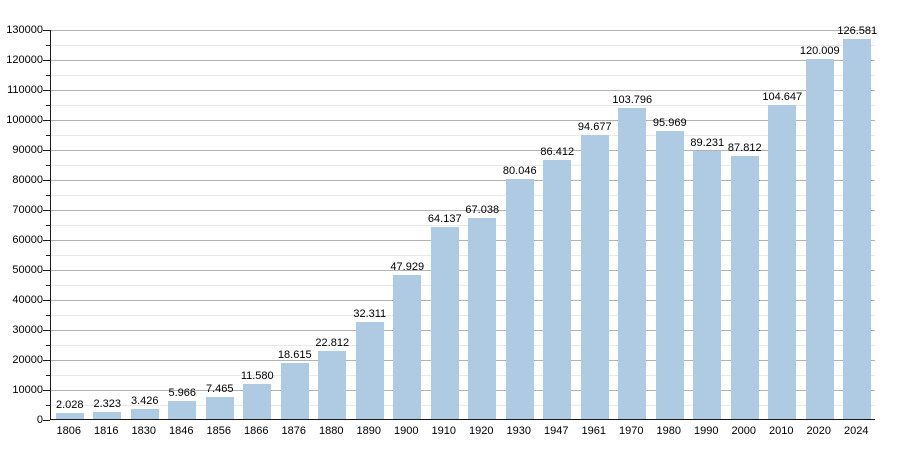  Describe the element at coordinates (668, 431) in the screenshot. I see `x-axis-tick-label: 1980` at that location.